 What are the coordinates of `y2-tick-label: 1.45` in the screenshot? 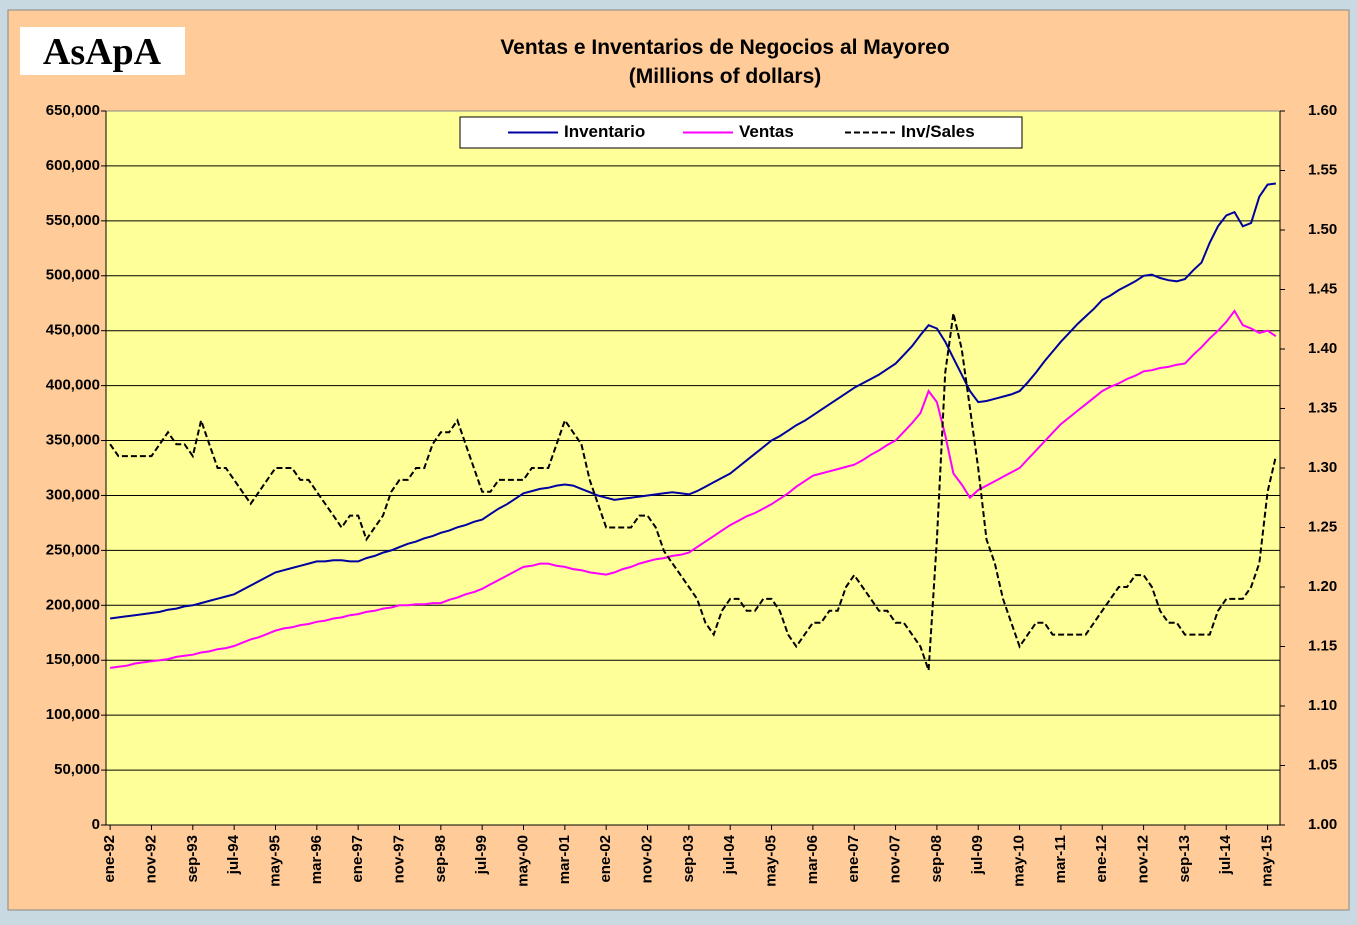 It's located at (1322, 288).